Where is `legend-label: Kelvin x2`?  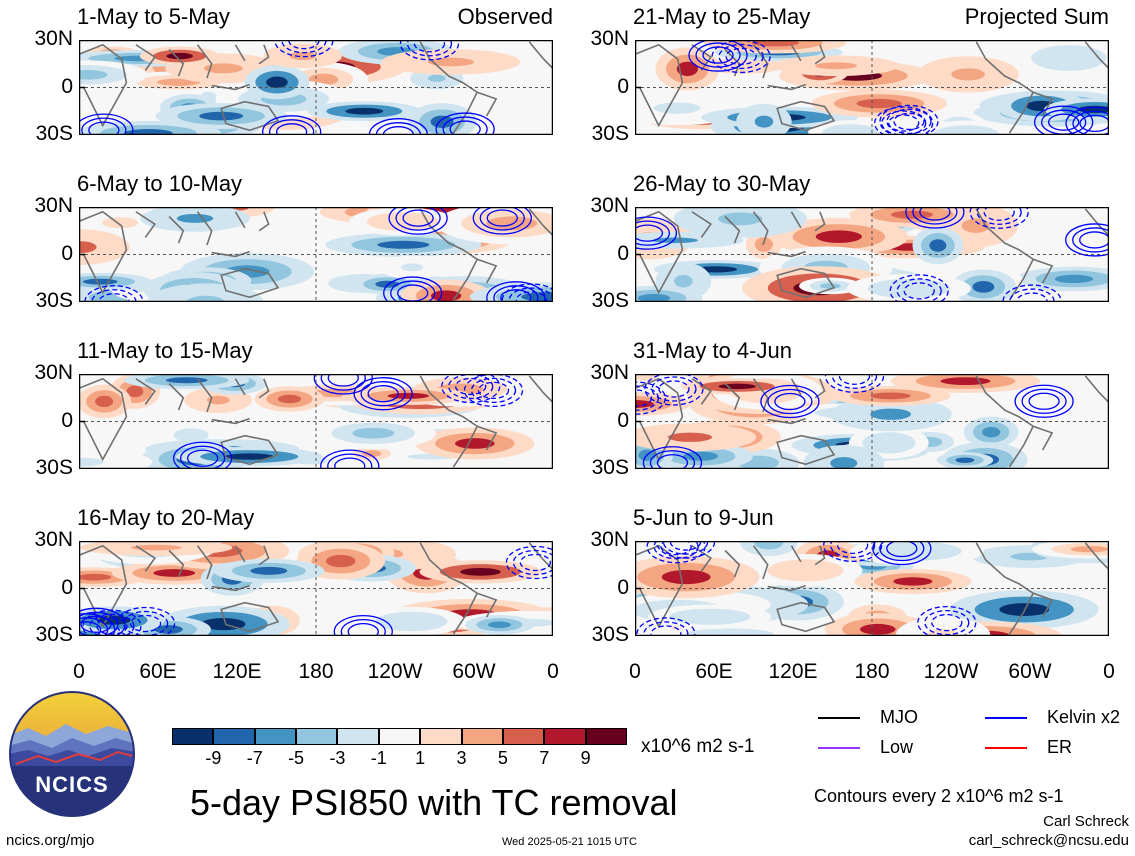
legend-label: Kelvin x2 is located at coordinates (1084, 717).